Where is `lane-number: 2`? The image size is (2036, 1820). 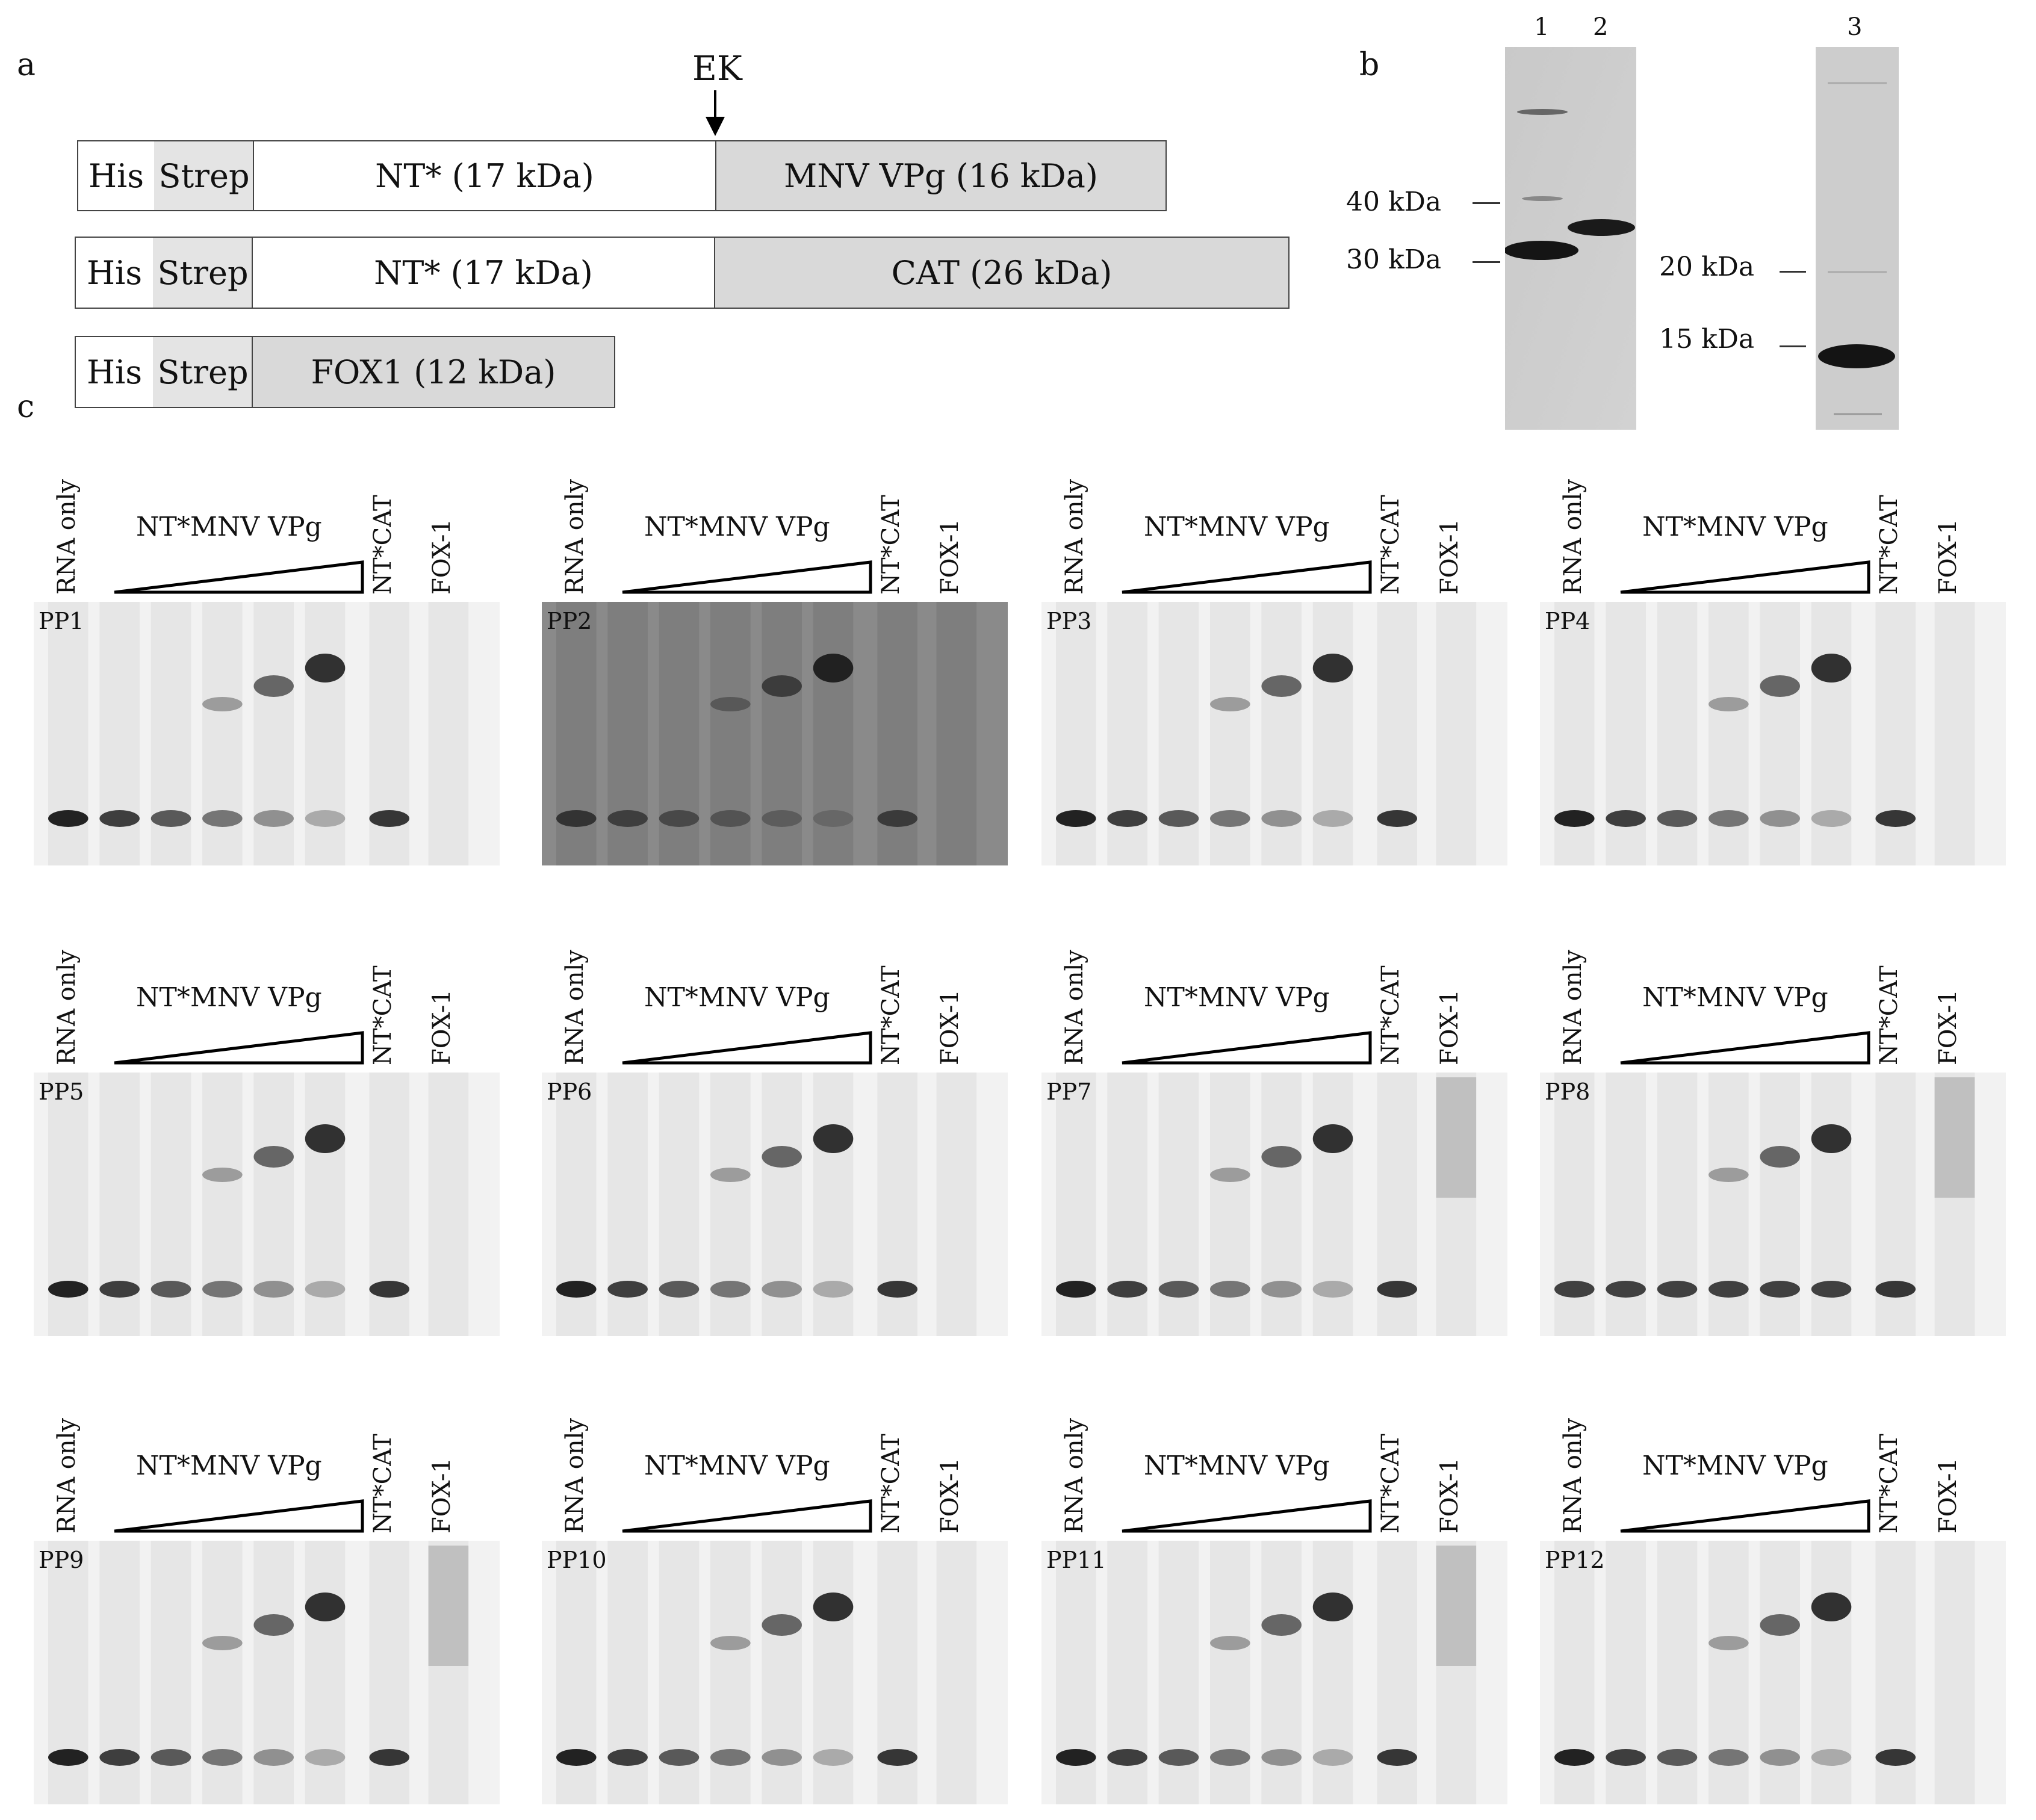
lane-number: 2 is located at coordinates (1601, 27).